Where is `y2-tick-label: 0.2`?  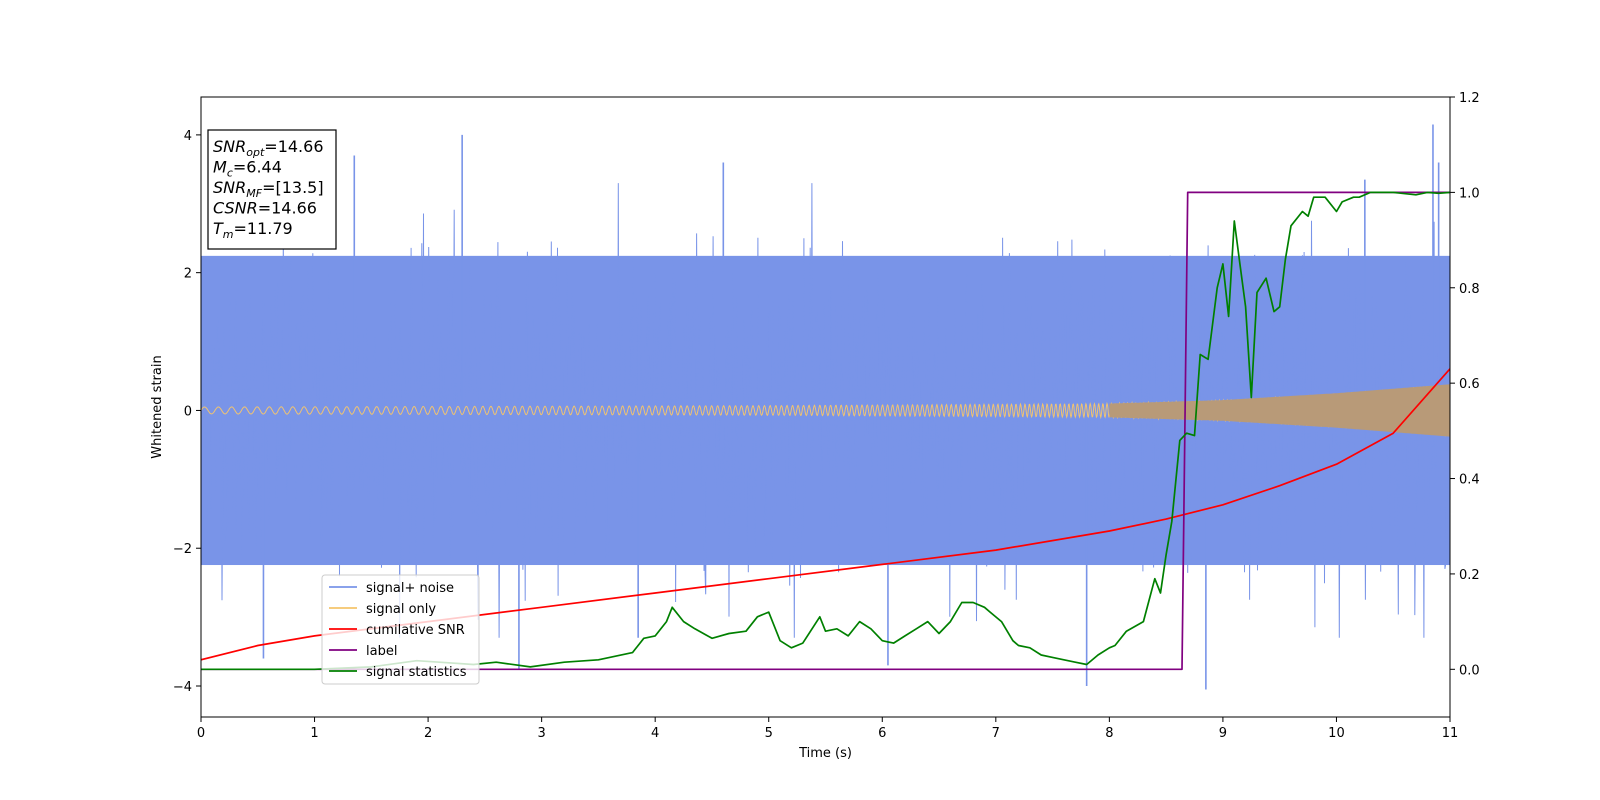 y2-tick-label: 0.2 is located at coordinates (1469, 575).